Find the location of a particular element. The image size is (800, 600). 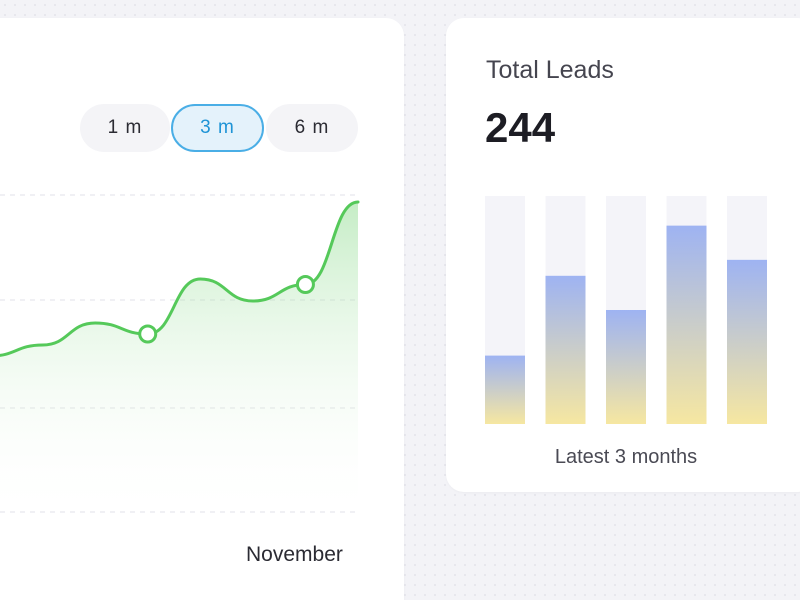

x-axis-label: November is located at coordinates (294, 554).